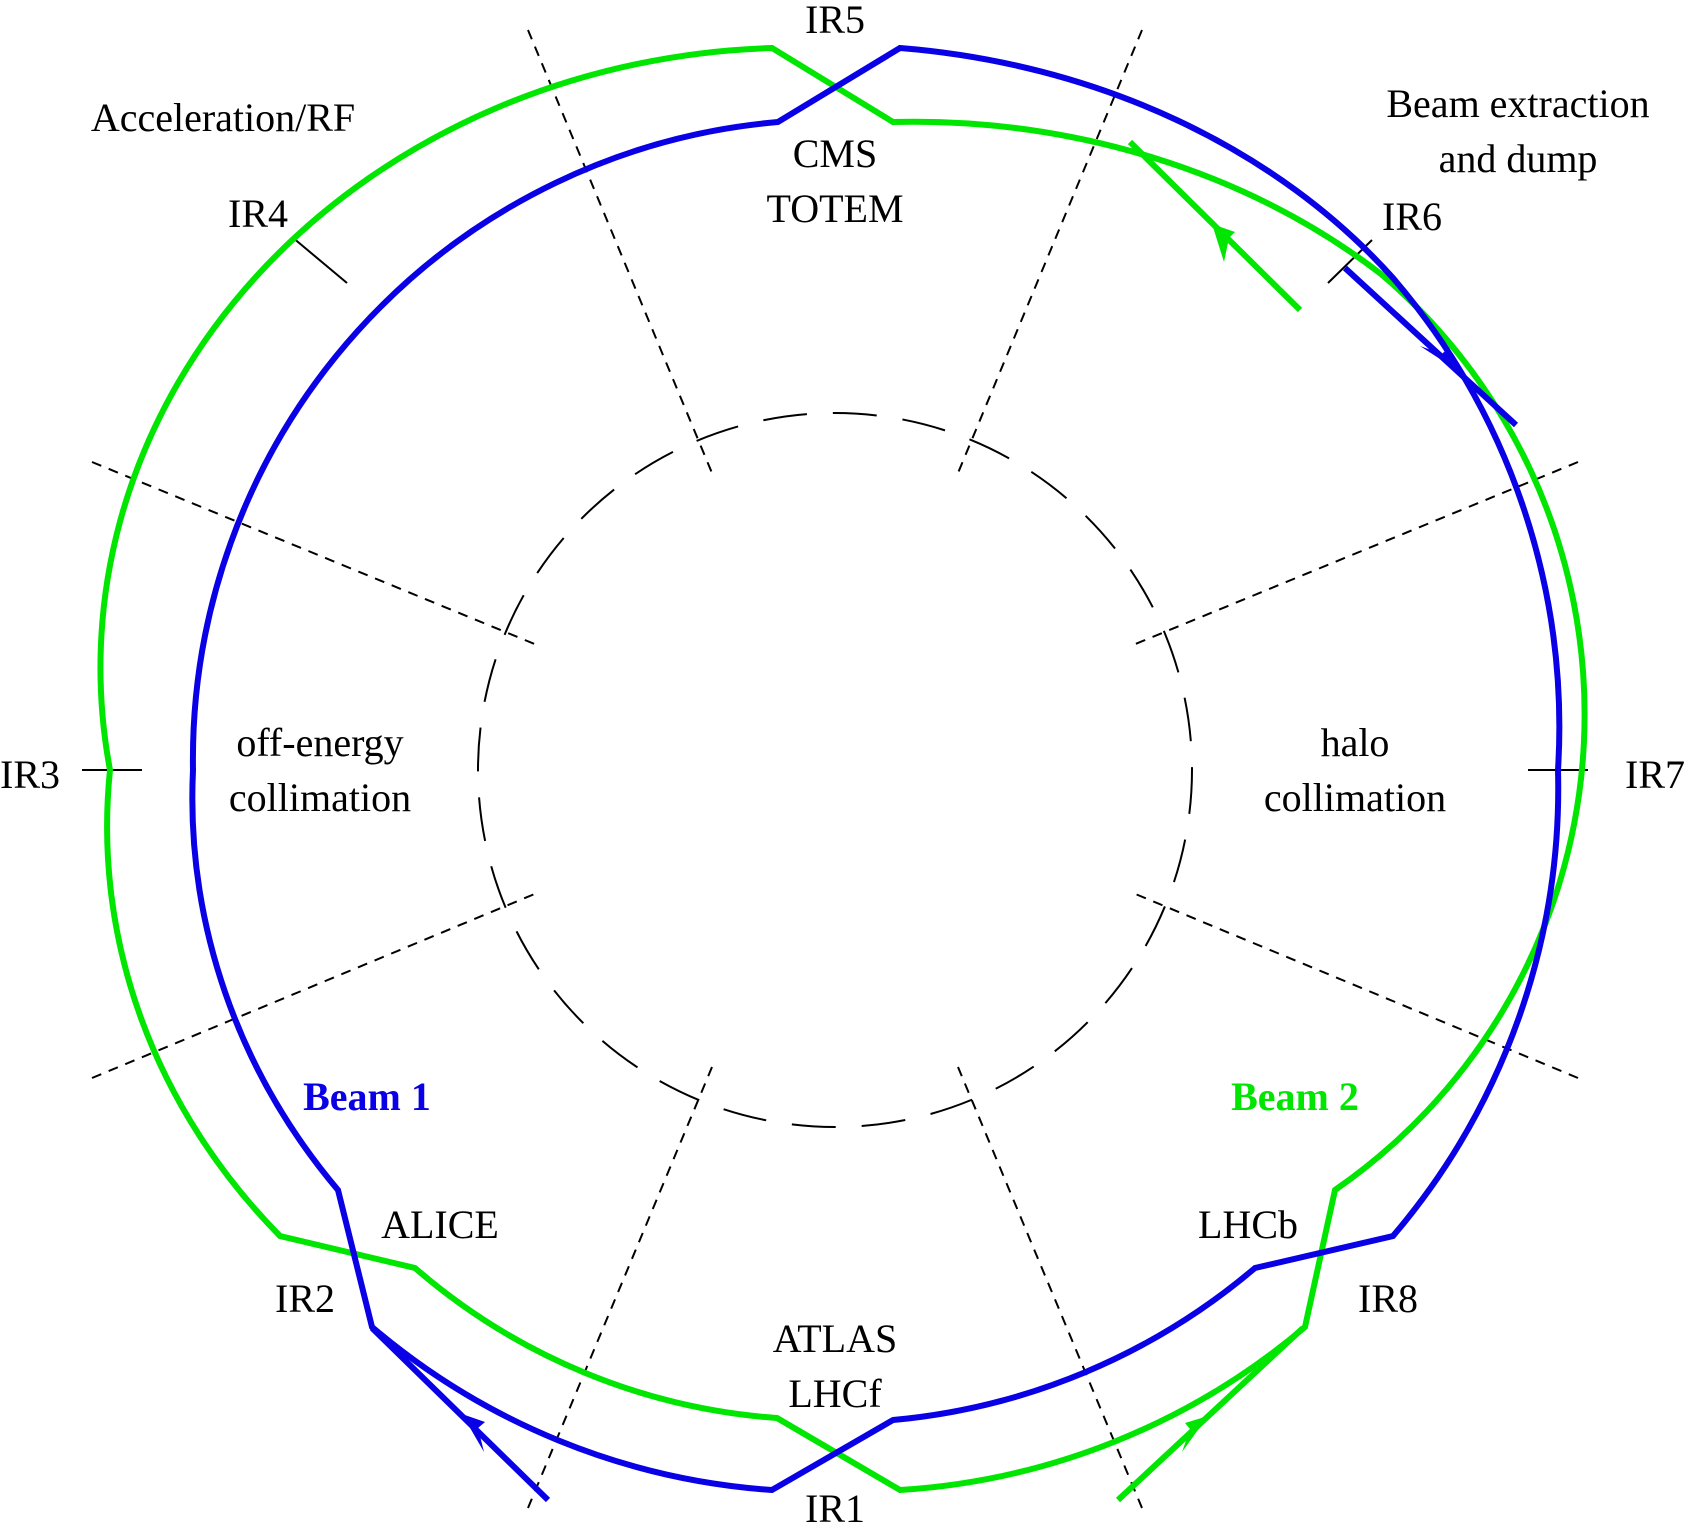 The image size is (1685, 1522). I want to click on beam2-extraction, so click(1215, 226).